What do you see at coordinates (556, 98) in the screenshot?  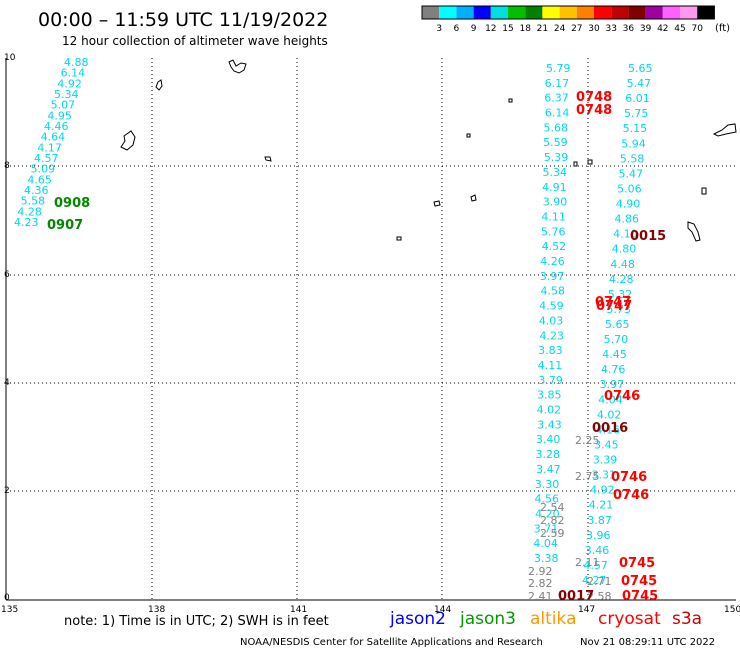 I see `wave-height-value: 6.37` at bounding box center [556, 98].